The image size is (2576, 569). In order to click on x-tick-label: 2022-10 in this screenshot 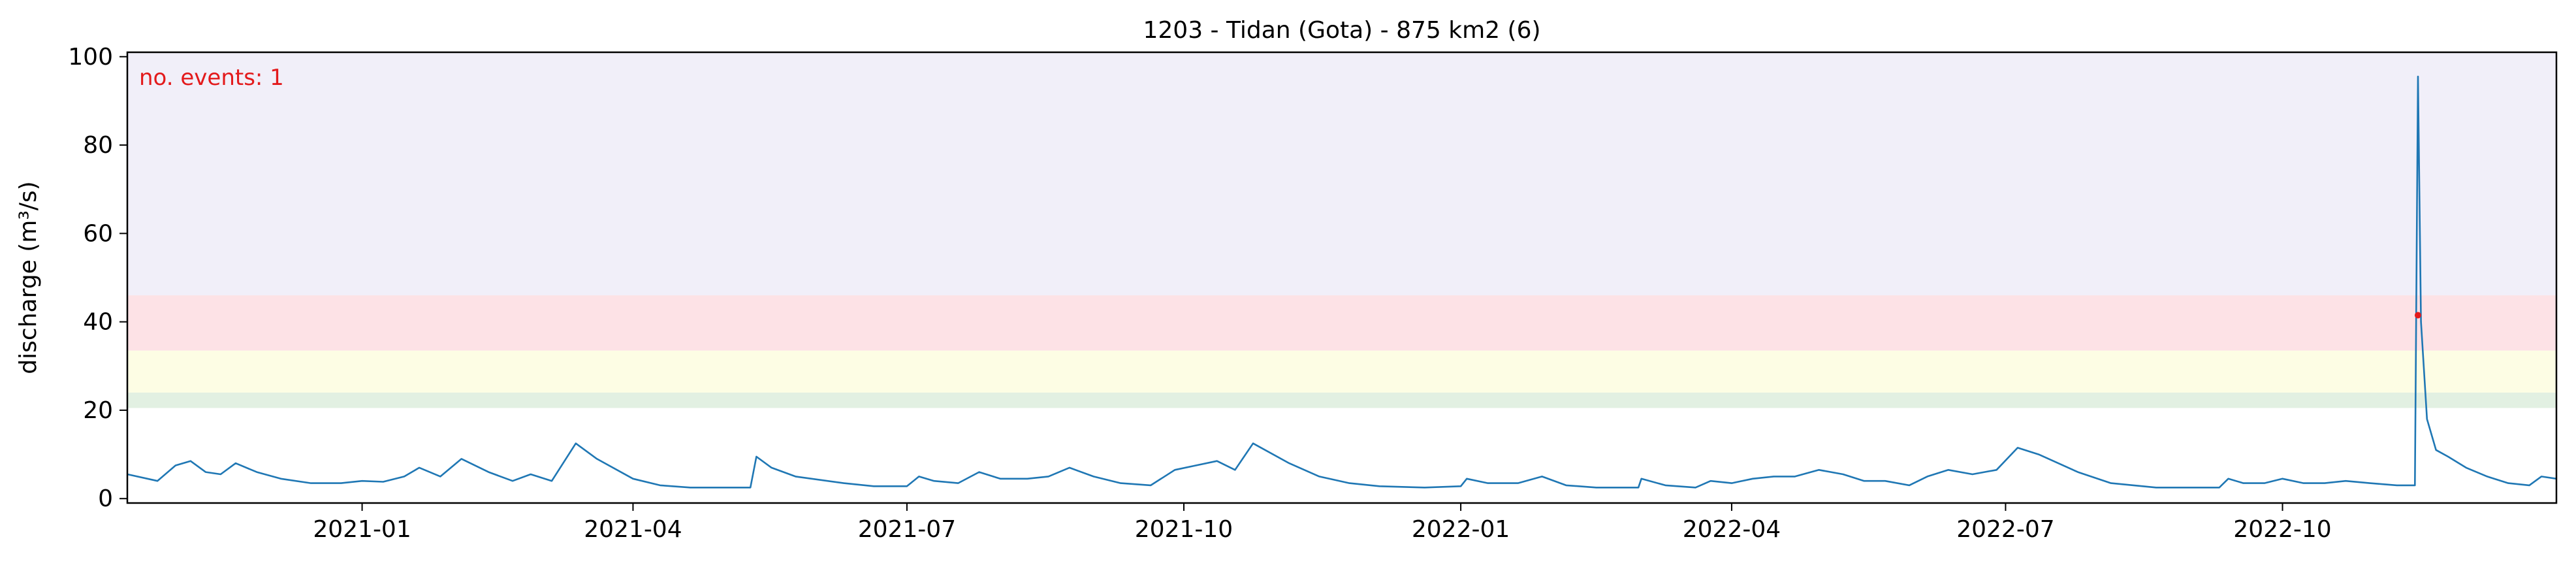, I will do `click(2282, 529)`.